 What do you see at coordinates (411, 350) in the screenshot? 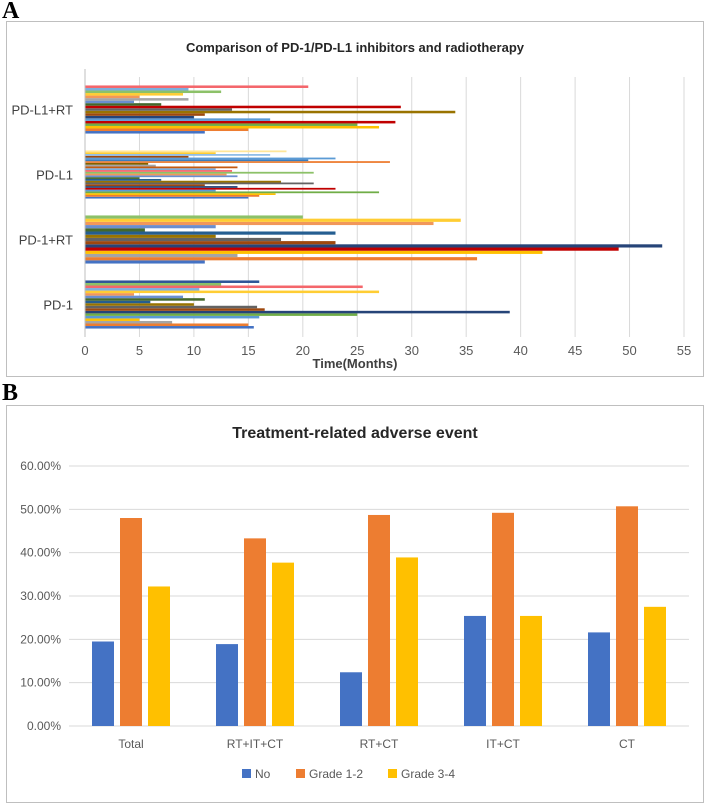
I see `chart-a-x-tick-label: 30` at bounding box center [411, 350].